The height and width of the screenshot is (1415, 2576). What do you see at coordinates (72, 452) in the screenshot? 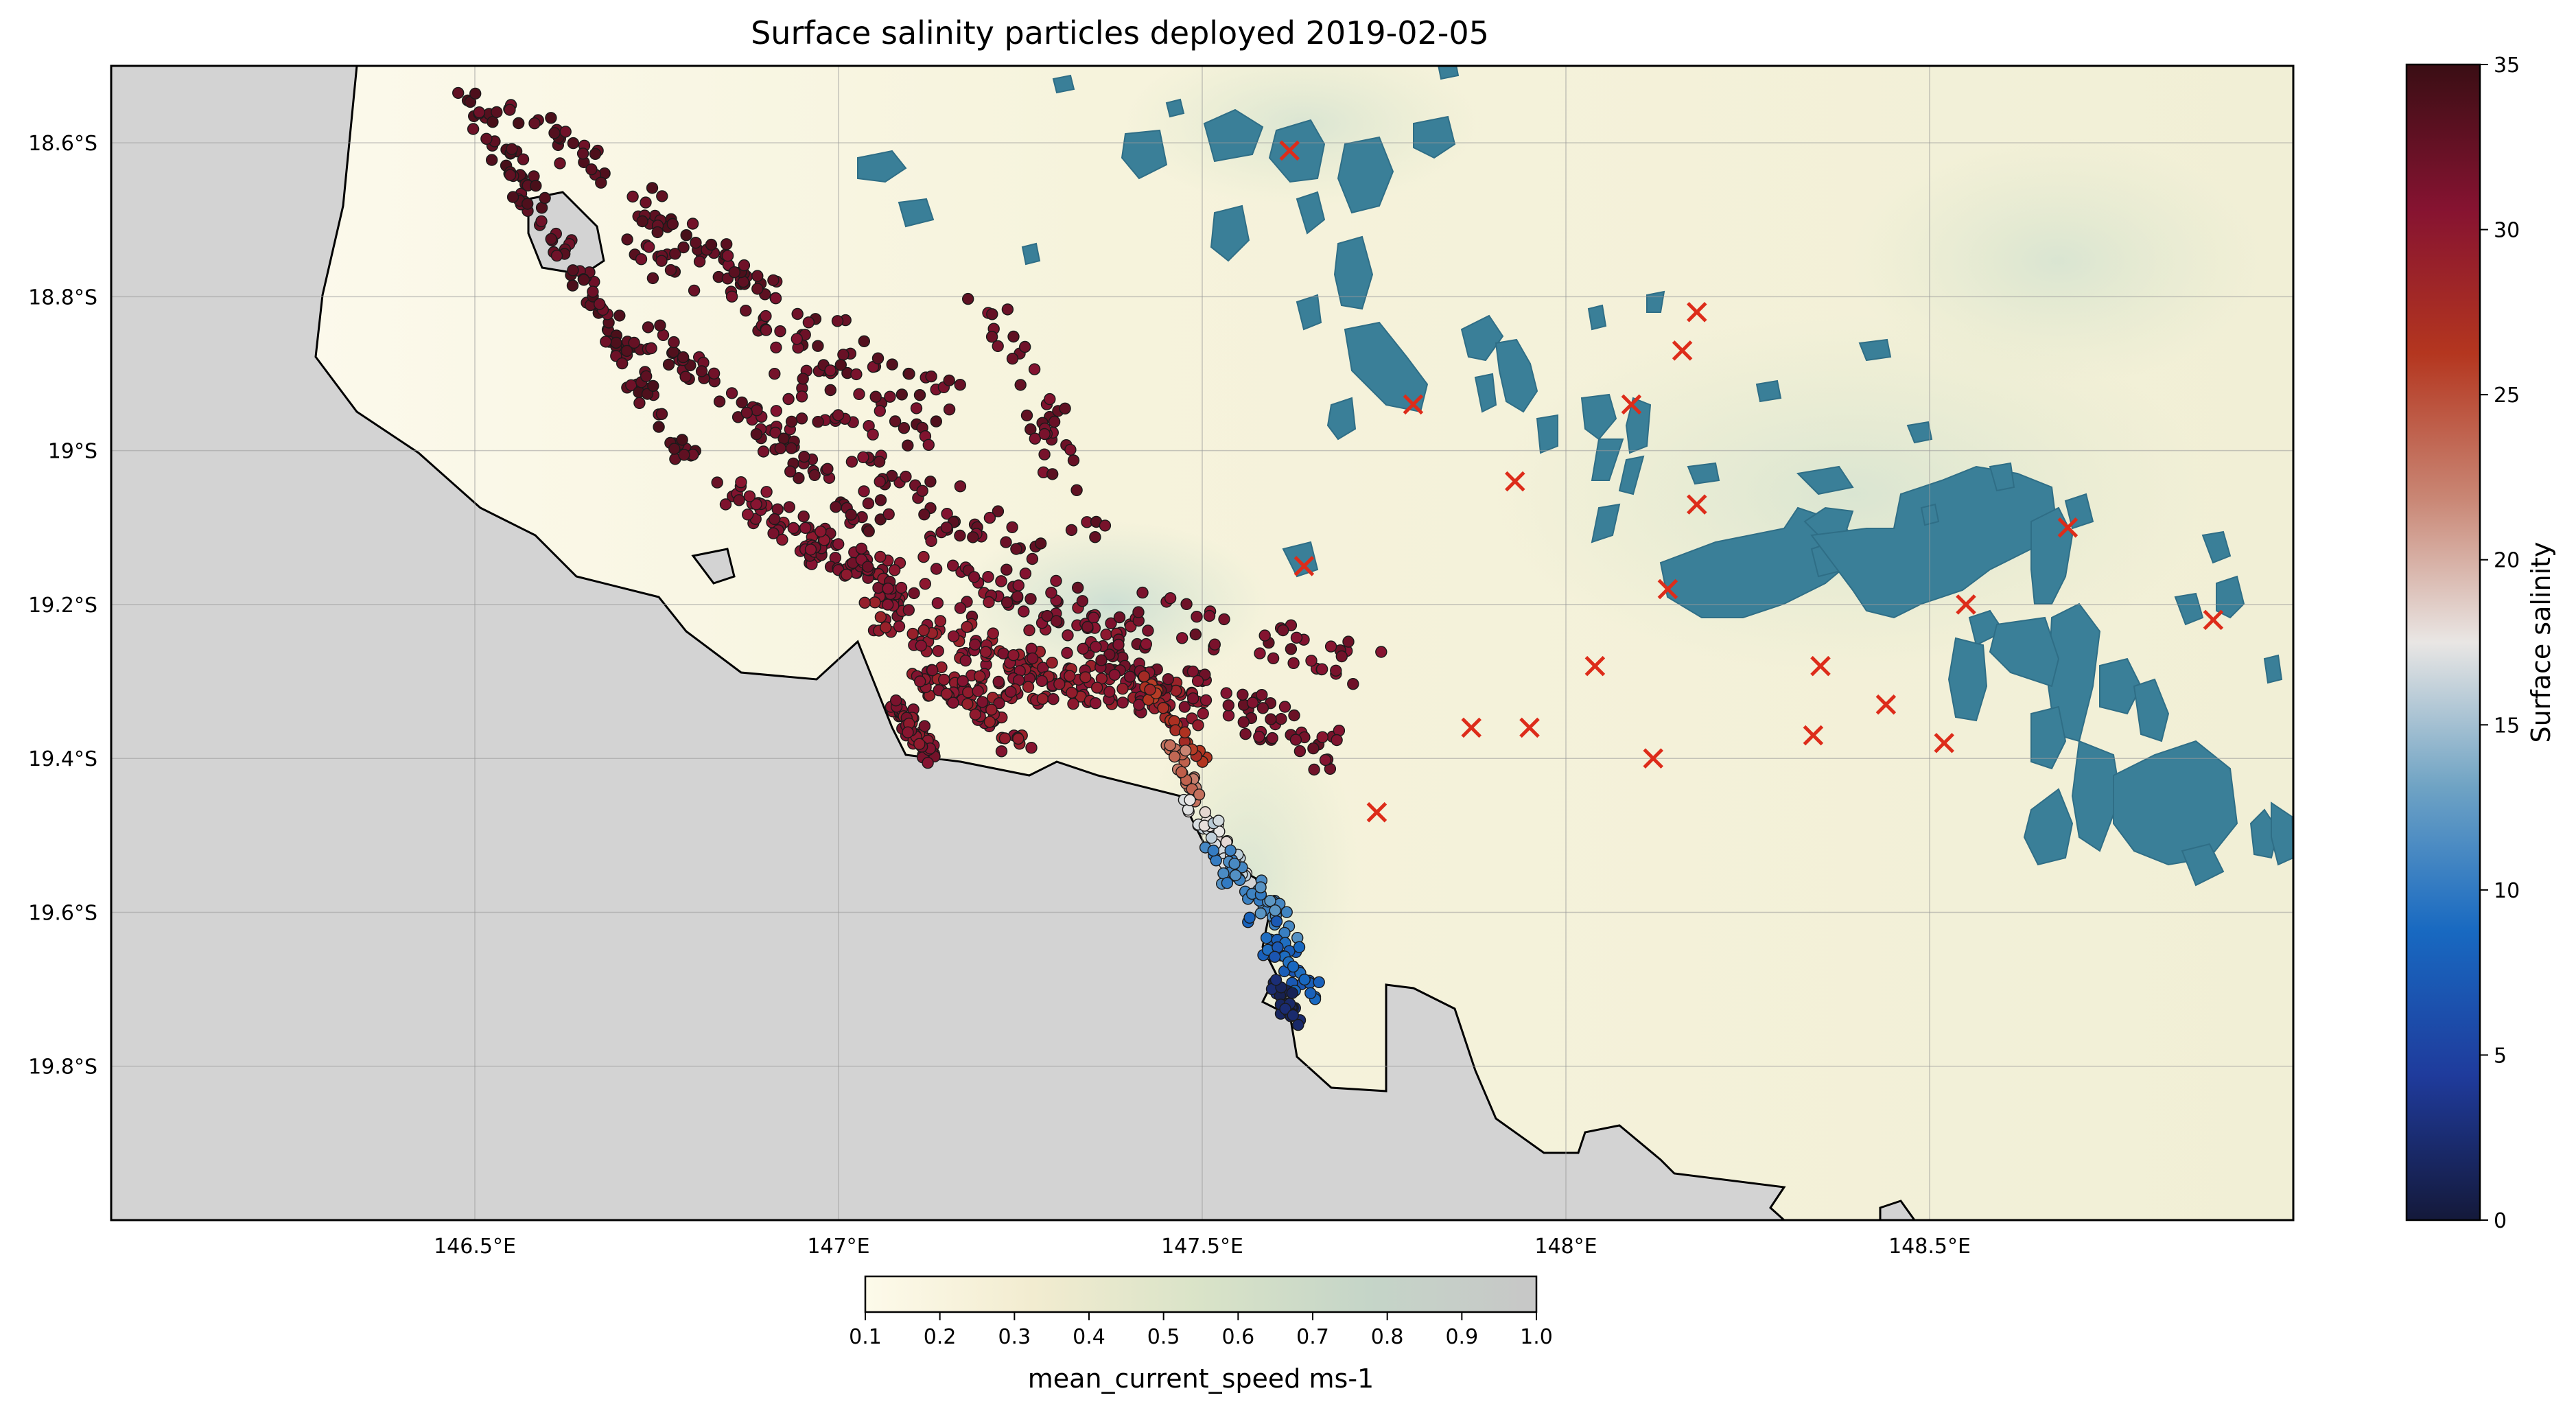
I see `y-tick-label: 19°S` at bounding box center [72, 452].